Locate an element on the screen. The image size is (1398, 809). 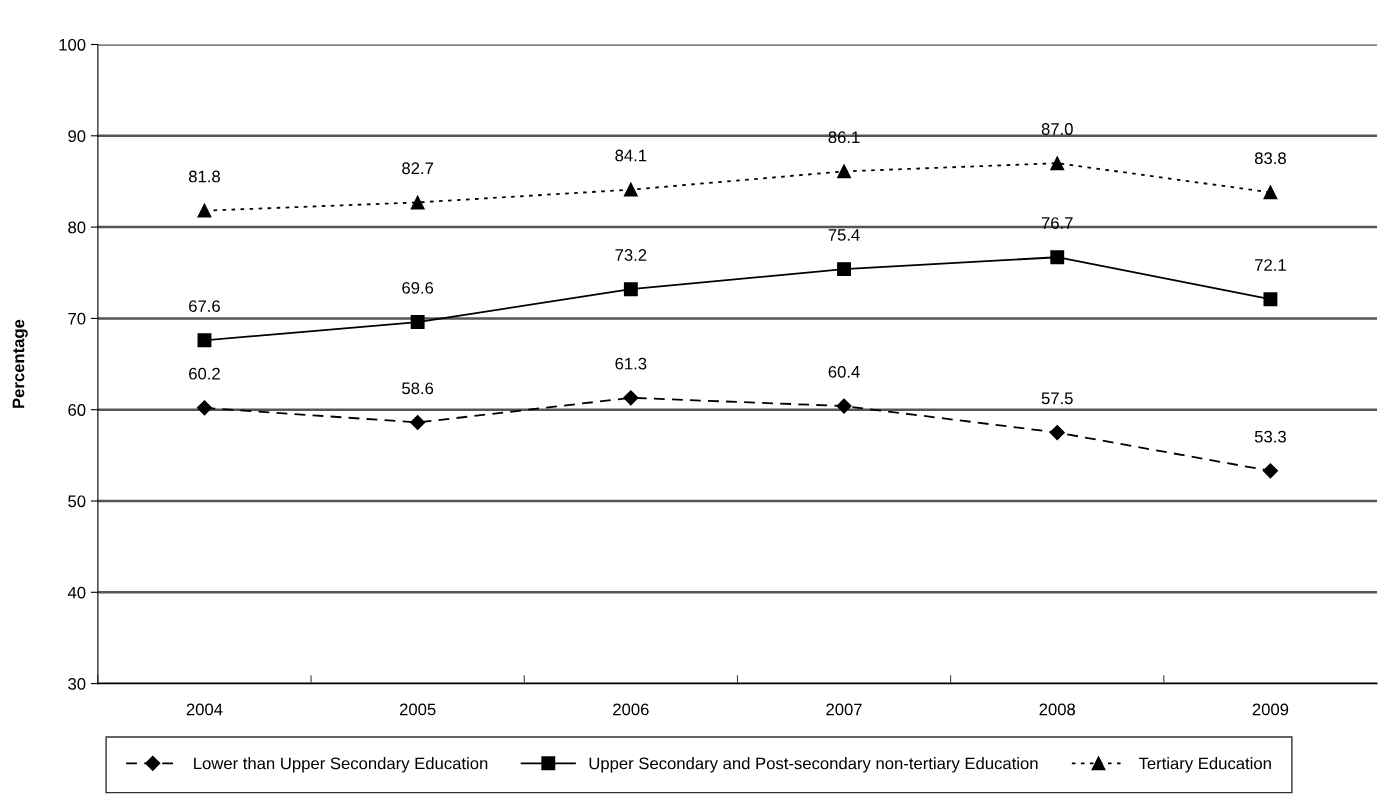
x-tick-label: 2006 is located at coordinates (631, 709).